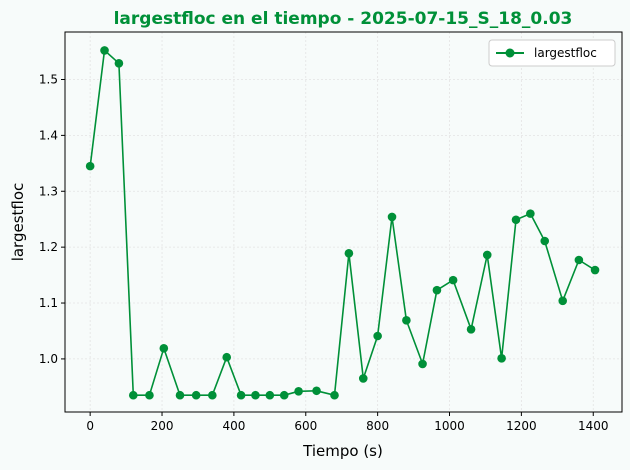  Describe the element at coordinates (593, 426) in the screenshot. I see `x-tick-label: 1400` at that location.